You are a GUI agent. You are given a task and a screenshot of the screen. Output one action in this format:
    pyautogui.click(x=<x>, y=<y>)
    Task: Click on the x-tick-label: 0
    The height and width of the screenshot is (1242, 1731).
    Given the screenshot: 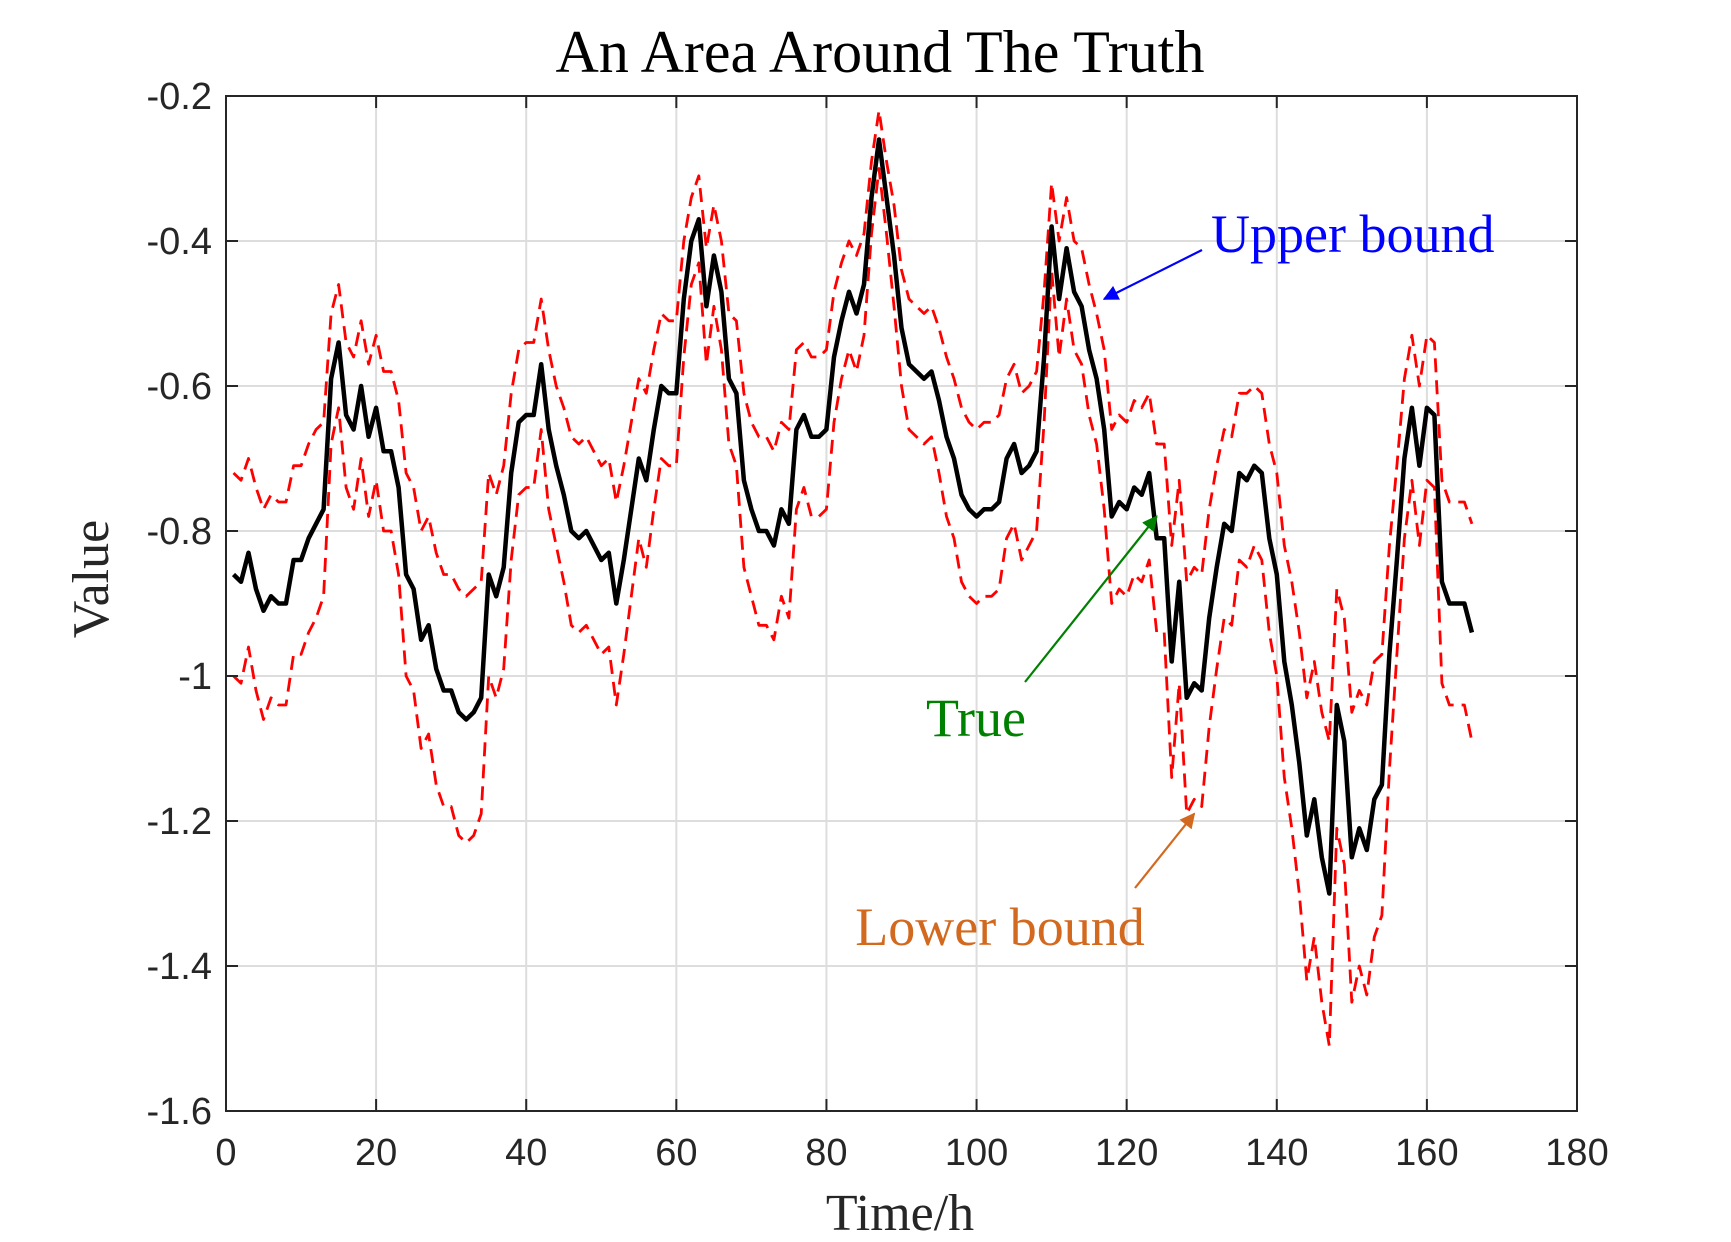 What is the action you would take?
    pyautogui.click(x=225, y=1153)
    